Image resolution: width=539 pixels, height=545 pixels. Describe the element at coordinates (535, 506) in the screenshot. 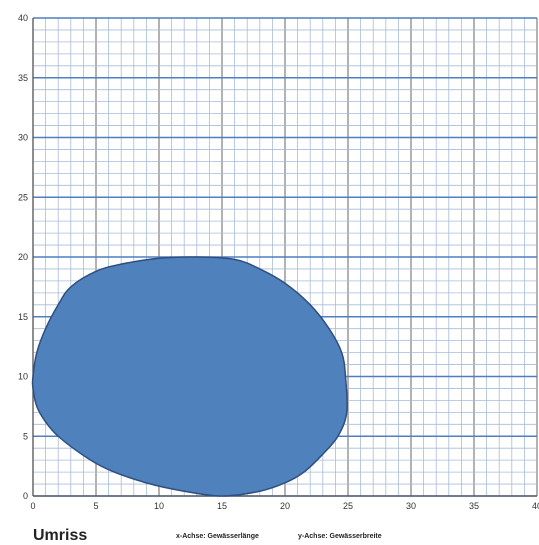

I see `x-tick-label: 40` at that location.